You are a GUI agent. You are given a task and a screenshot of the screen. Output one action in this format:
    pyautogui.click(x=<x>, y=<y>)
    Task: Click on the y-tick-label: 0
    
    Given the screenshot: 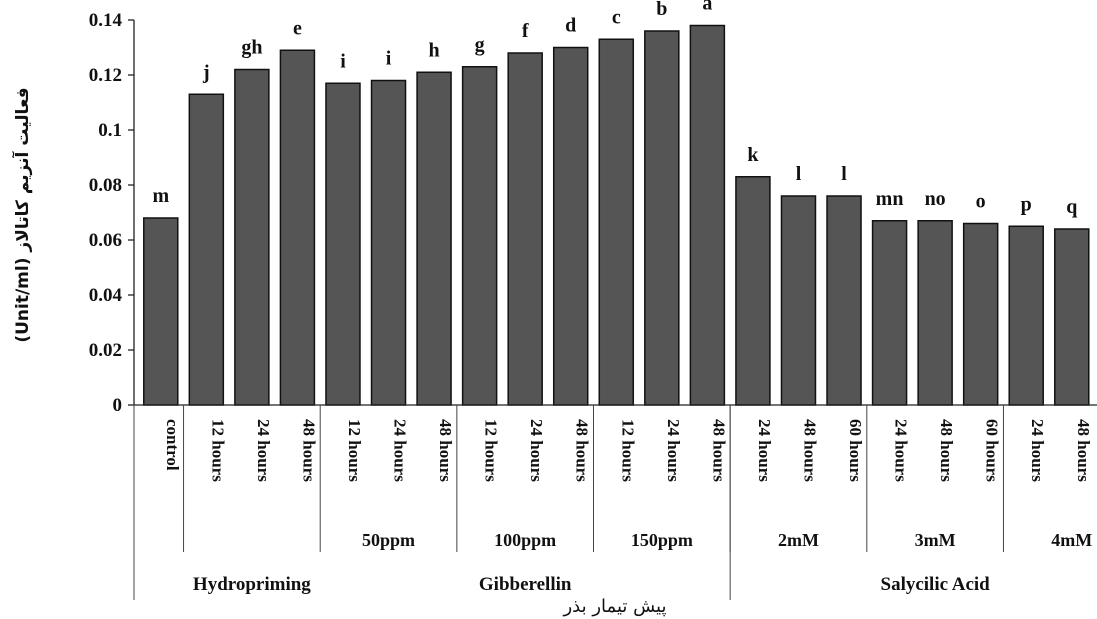 What is the action you would take?
    pyautogui.click(x=118, y=405)
    